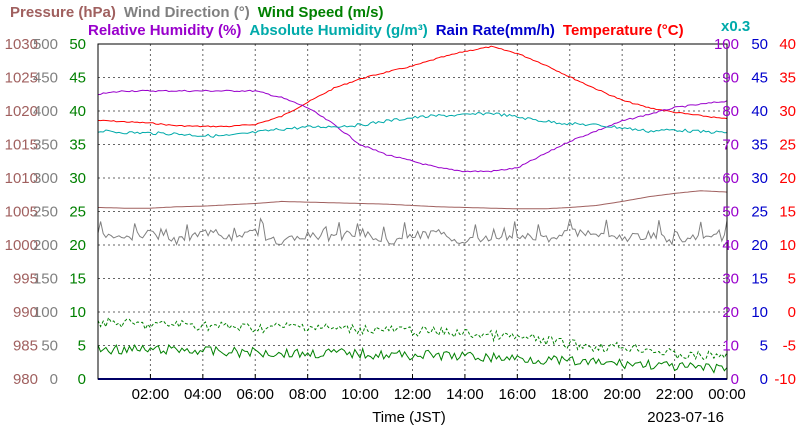 This screenshot has height=434, width=800. What do you see at coordinates (45, 44) in the screenshot?
I see `wind-direction-tick-label: 500` at bounding box center [45, 44].